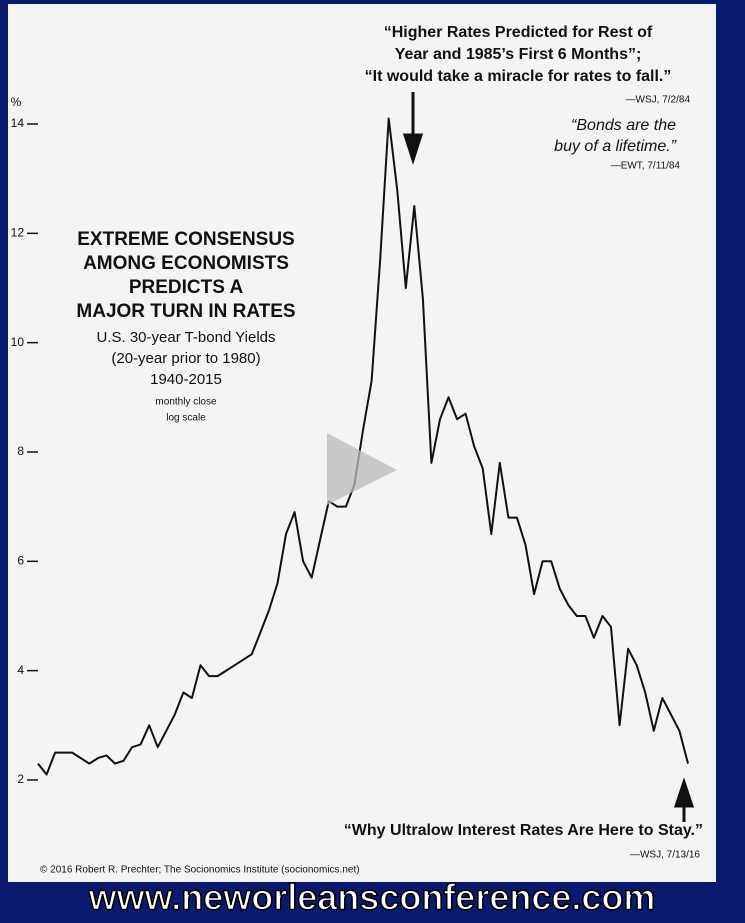 This screenshot has height=923, width=745. Describe the element at coordinates (185, 311) in the screenshot. I see `title-line: MAJOR TURN IN RATES` at that location.